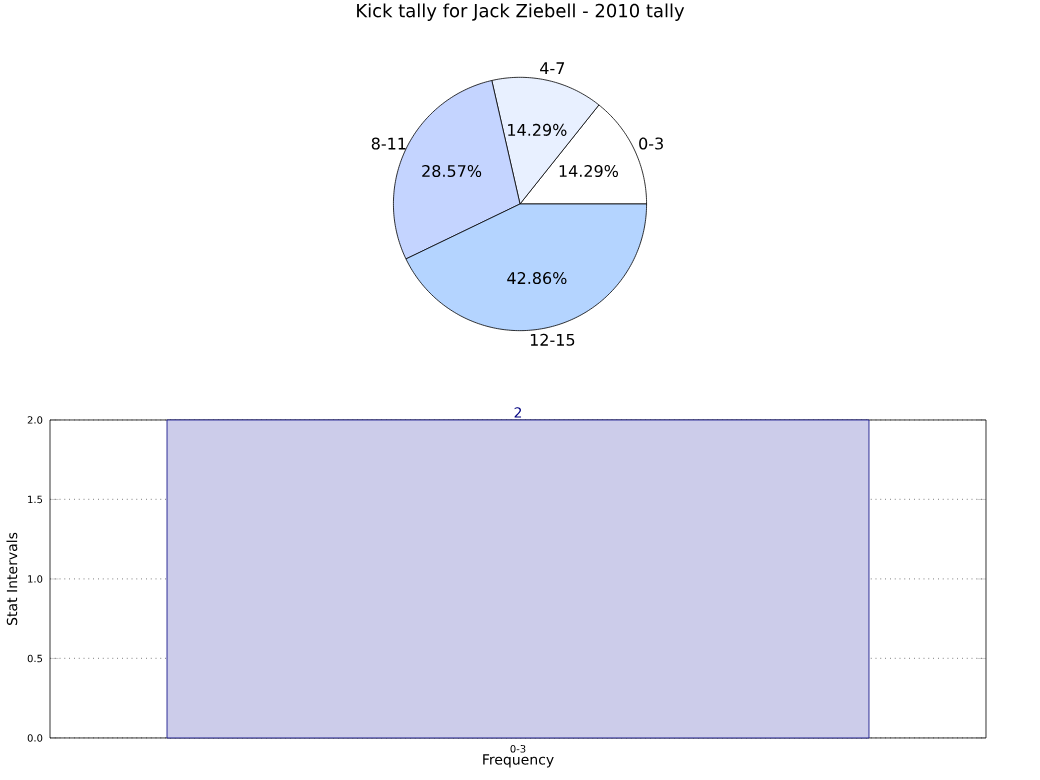  I want to click on data-label: 28.57%, so click(452, 171).